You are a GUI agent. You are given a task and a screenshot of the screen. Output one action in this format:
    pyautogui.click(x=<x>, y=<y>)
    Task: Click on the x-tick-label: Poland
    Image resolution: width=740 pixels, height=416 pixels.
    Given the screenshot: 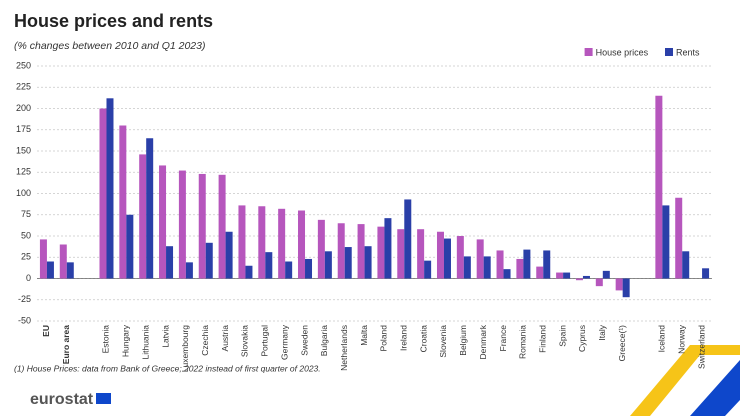 What is the action you would take?
    pyautogui.click(x=384, y=338)
    